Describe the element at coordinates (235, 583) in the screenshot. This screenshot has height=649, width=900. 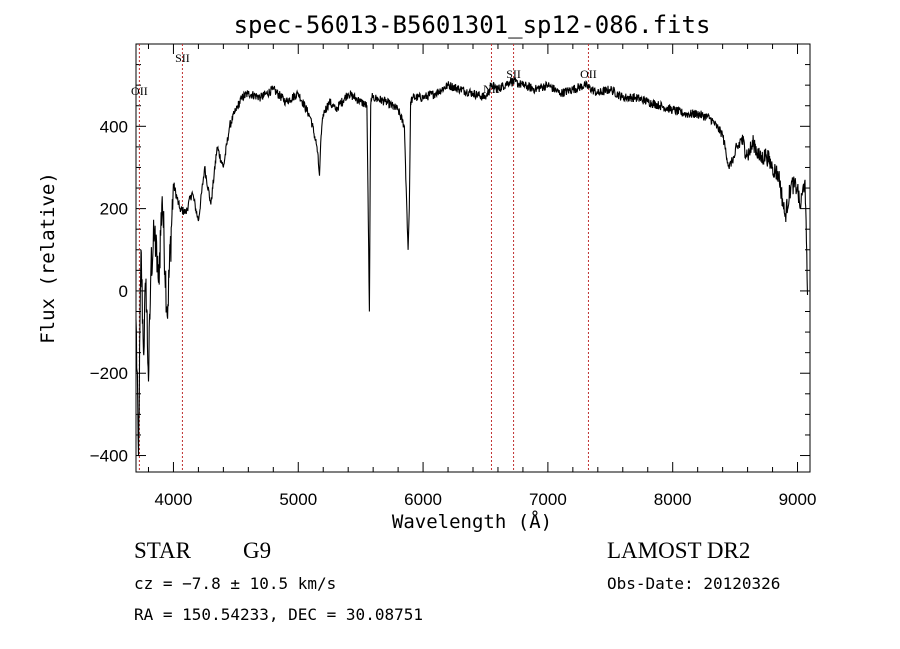
I see `redshift-text: cz = −7.8 ± 10.5 km/s` at that location.